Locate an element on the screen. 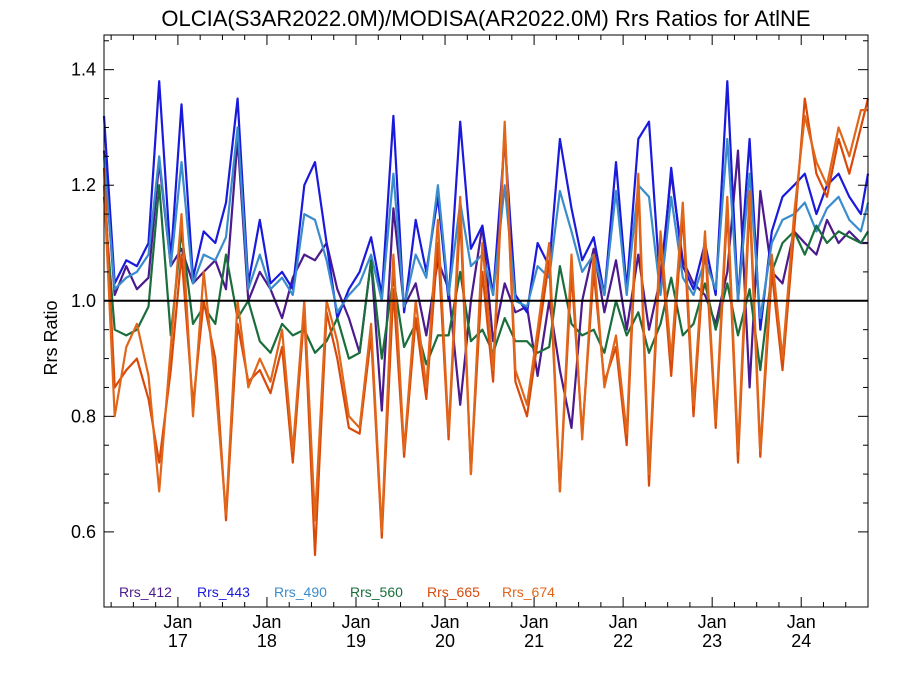 The height and width of the screenshot is (675, 900). y-tick-label: 0.8 is located at coordinates (83, 416).